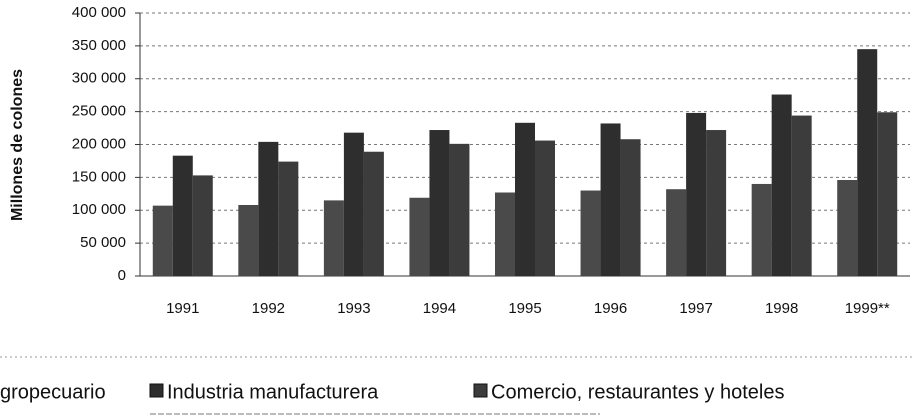 The image size is (913, 417). Describe the element at coordinates (268, 308) in the screenshot. I see `x-tick-label: 1992` at that location.